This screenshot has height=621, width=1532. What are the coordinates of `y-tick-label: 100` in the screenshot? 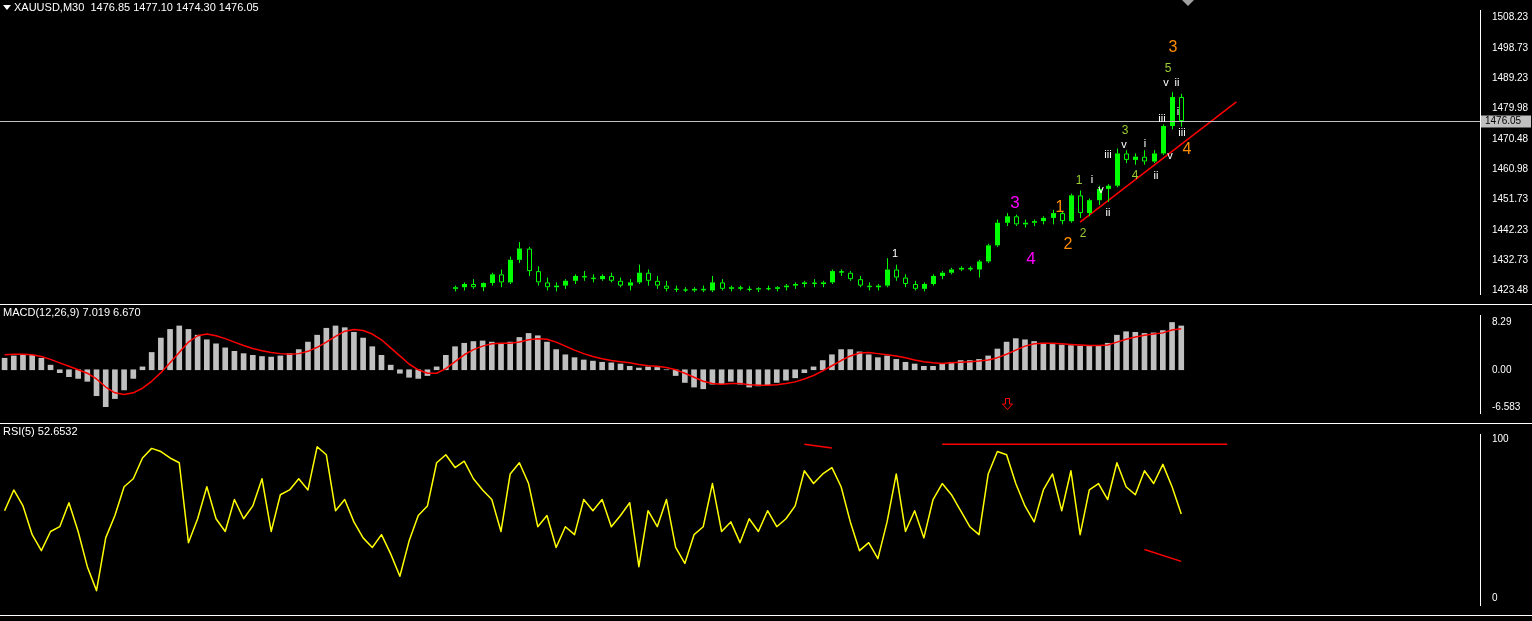 It's located at (1501, 438).